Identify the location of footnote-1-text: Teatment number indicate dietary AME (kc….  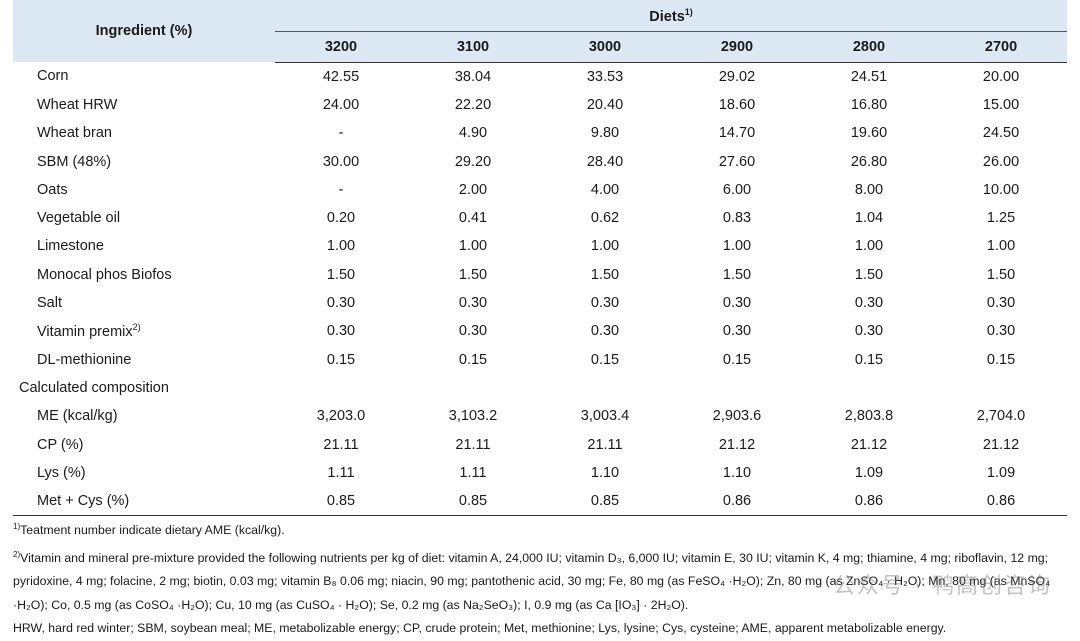
(152, 530).